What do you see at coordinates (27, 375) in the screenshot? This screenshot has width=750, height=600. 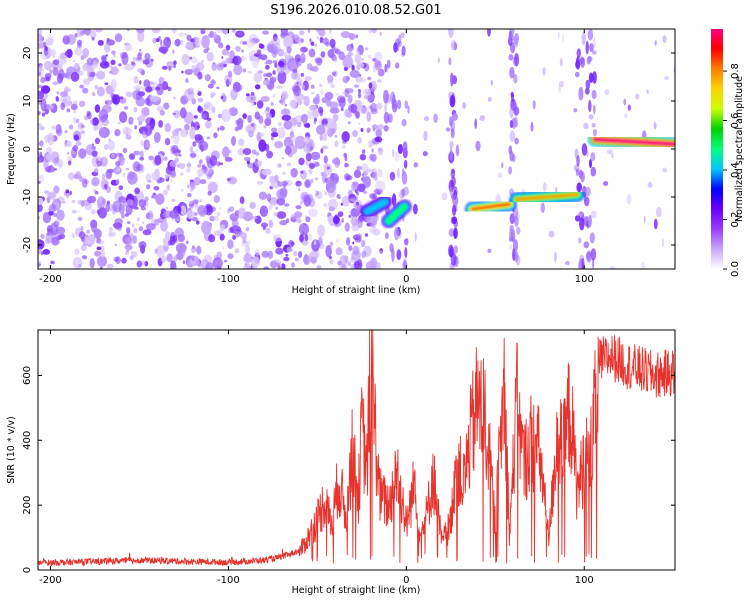 I see `snr-y-tick-label: 600` at bounding box center [27, 375].